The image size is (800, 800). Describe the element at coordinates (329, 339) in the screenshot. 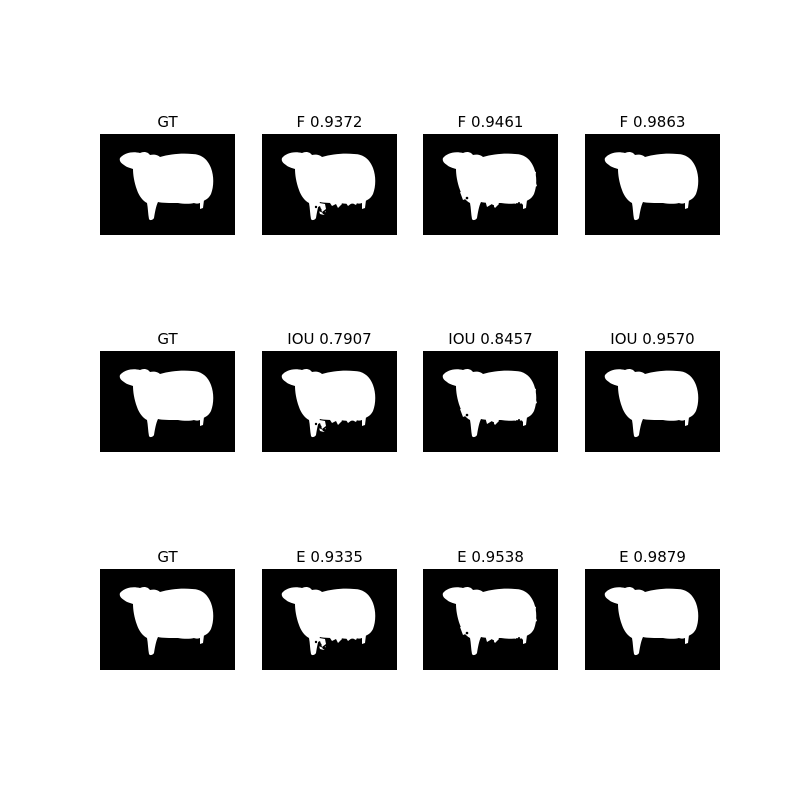

I see `panel-title: IOU 0.7907` at that location.